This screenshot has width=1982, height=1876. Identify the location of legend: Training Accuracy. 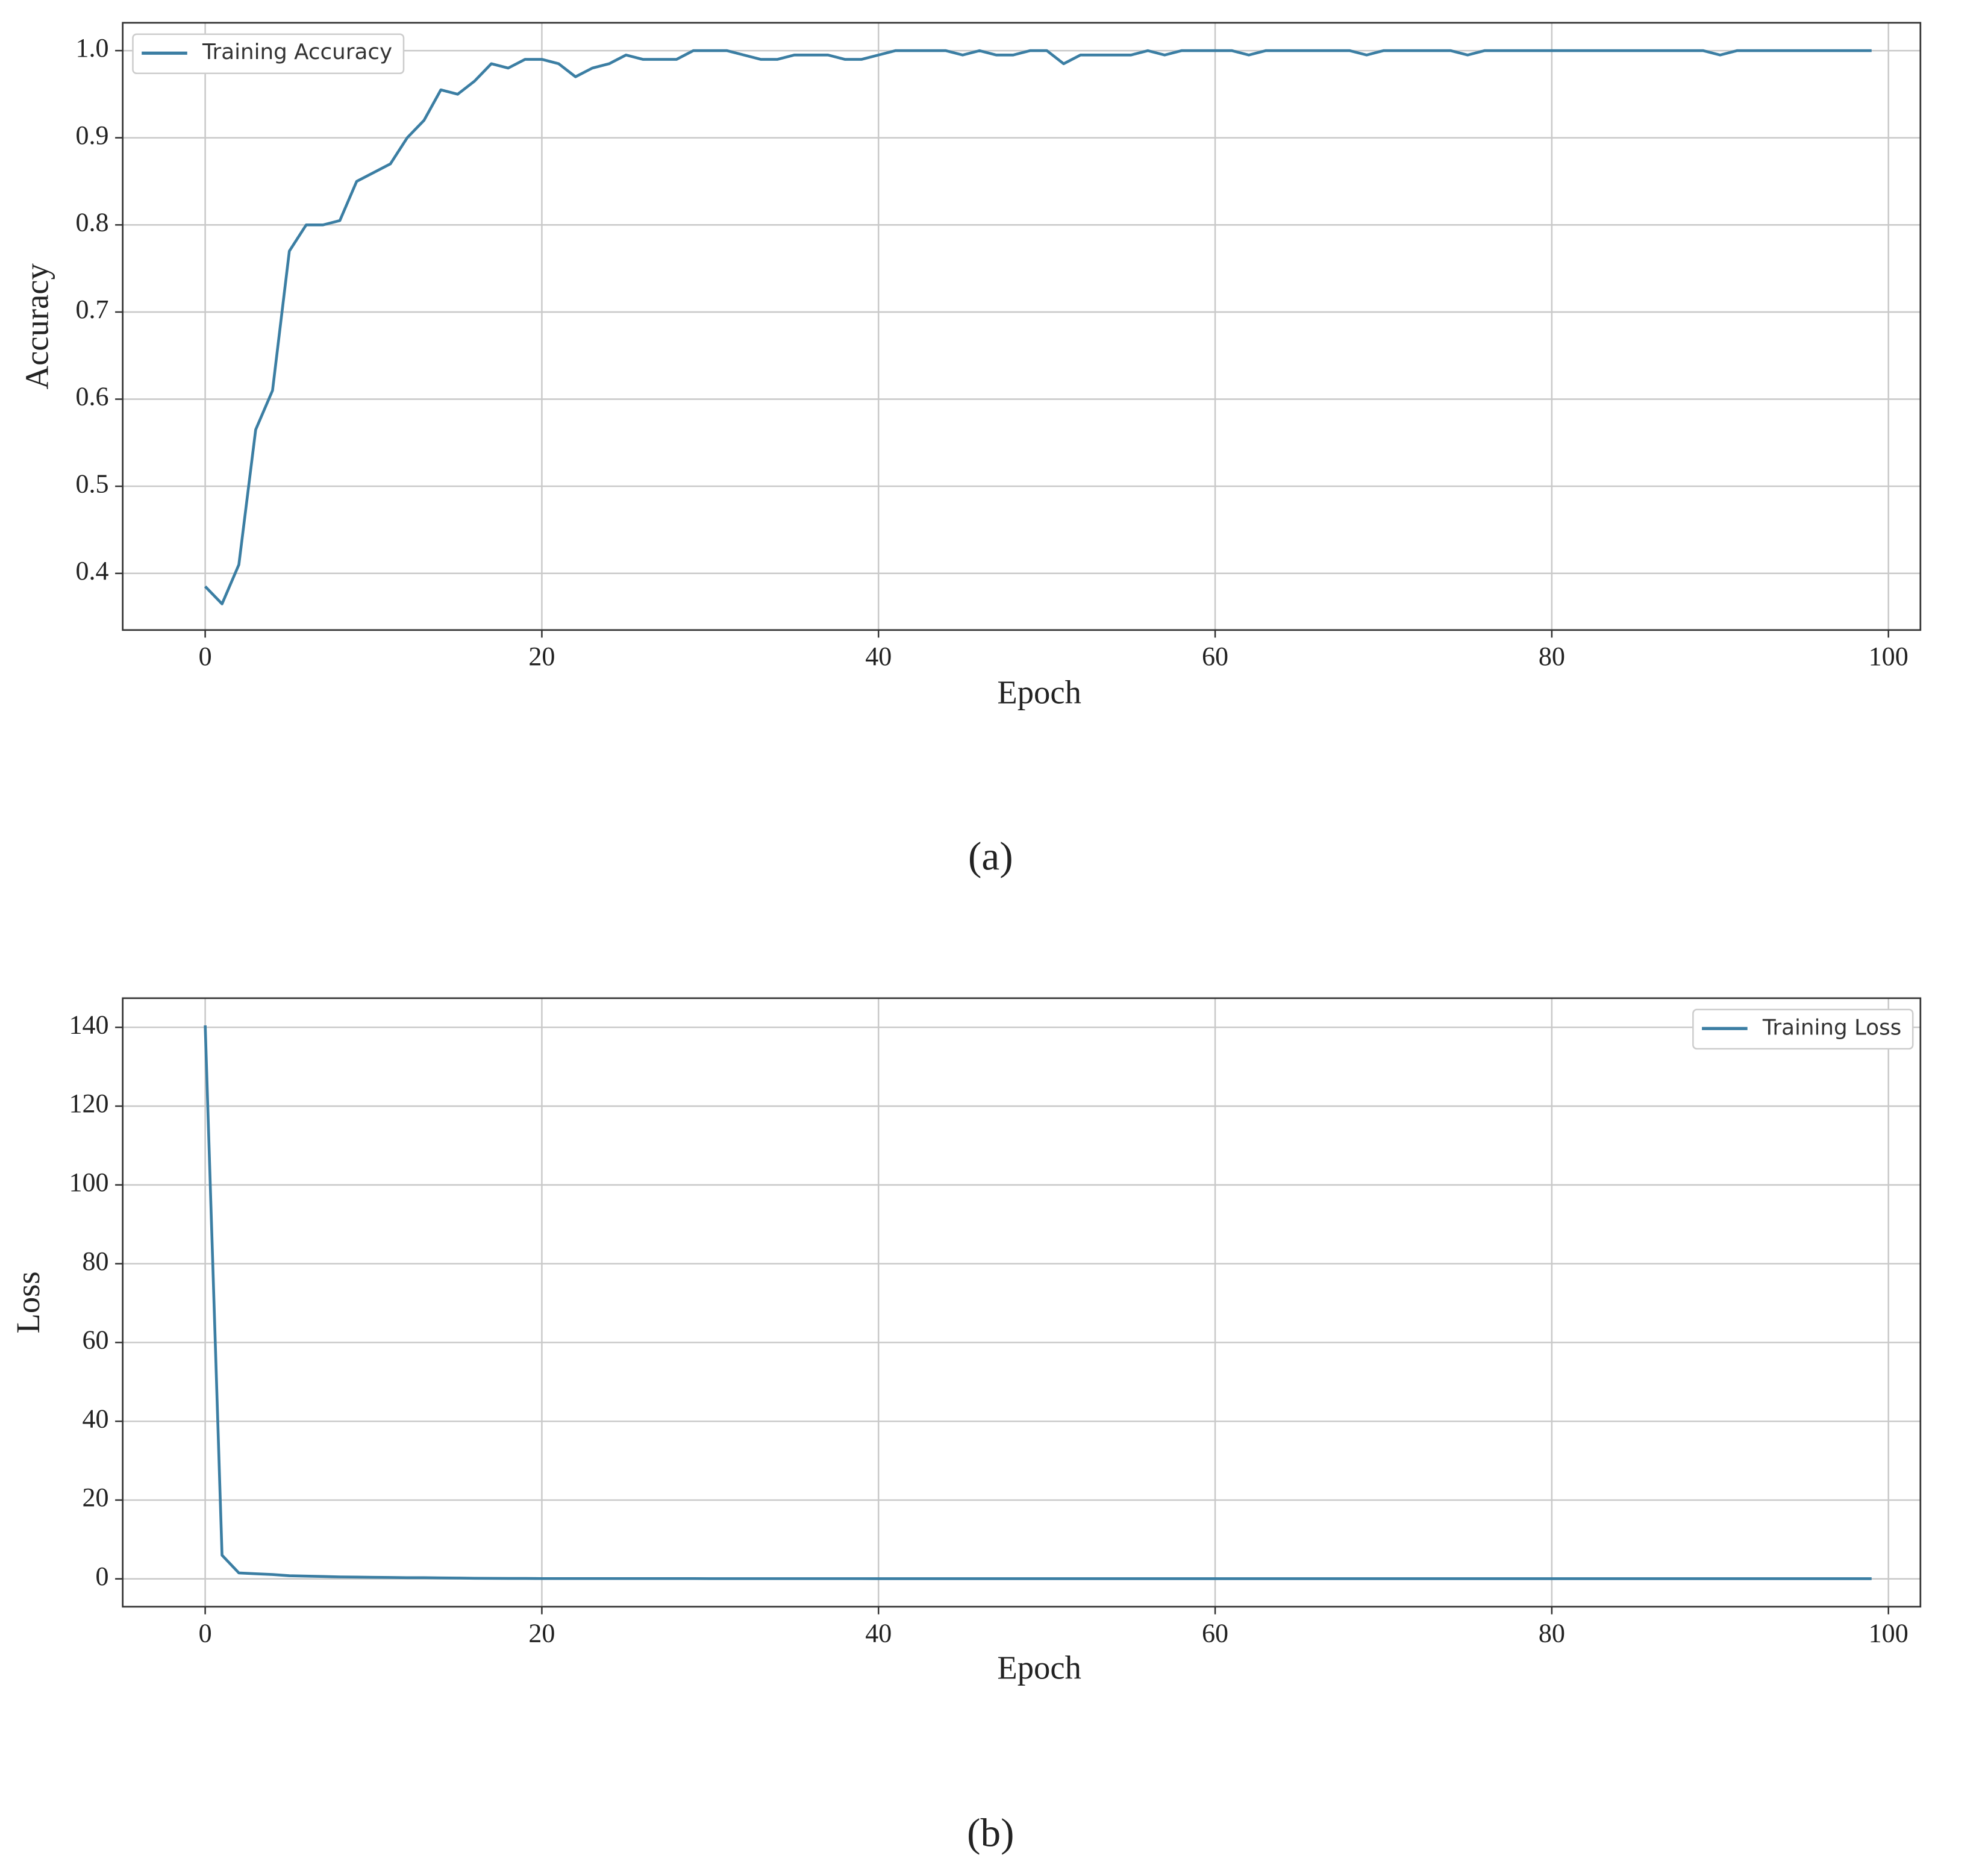
(269, 54).